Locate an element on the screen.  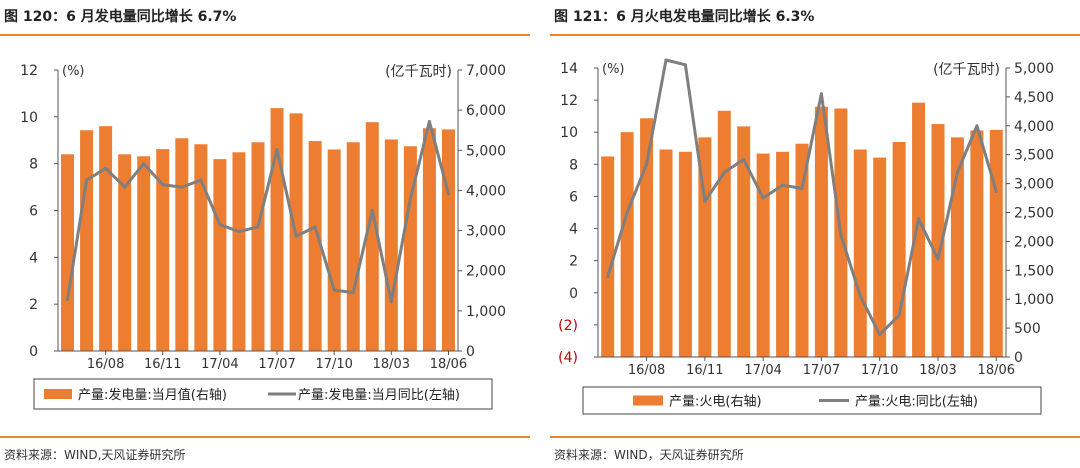
bar-18/03 is located at coordinates (938, 240).